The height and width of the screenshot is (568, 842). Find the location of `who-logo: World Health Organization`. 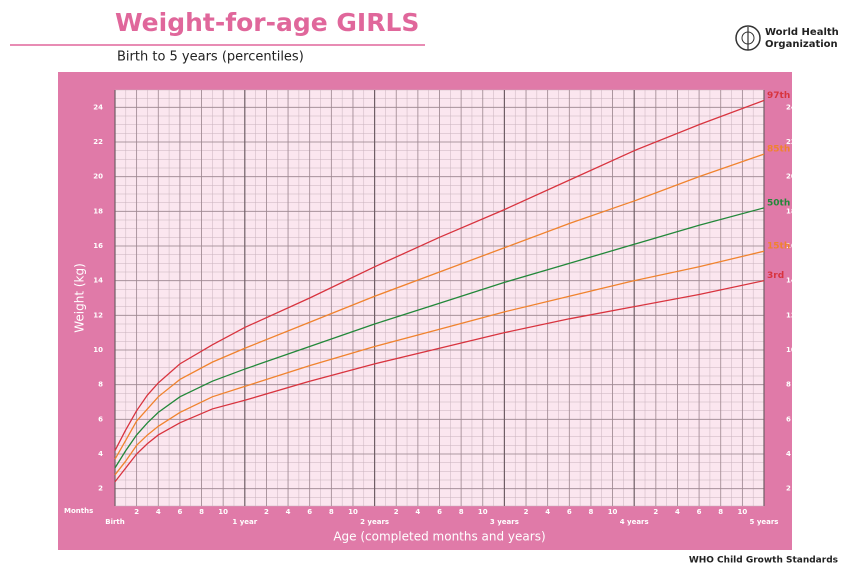

who-logo: World Health Organization is located at coordinates (787, 38).